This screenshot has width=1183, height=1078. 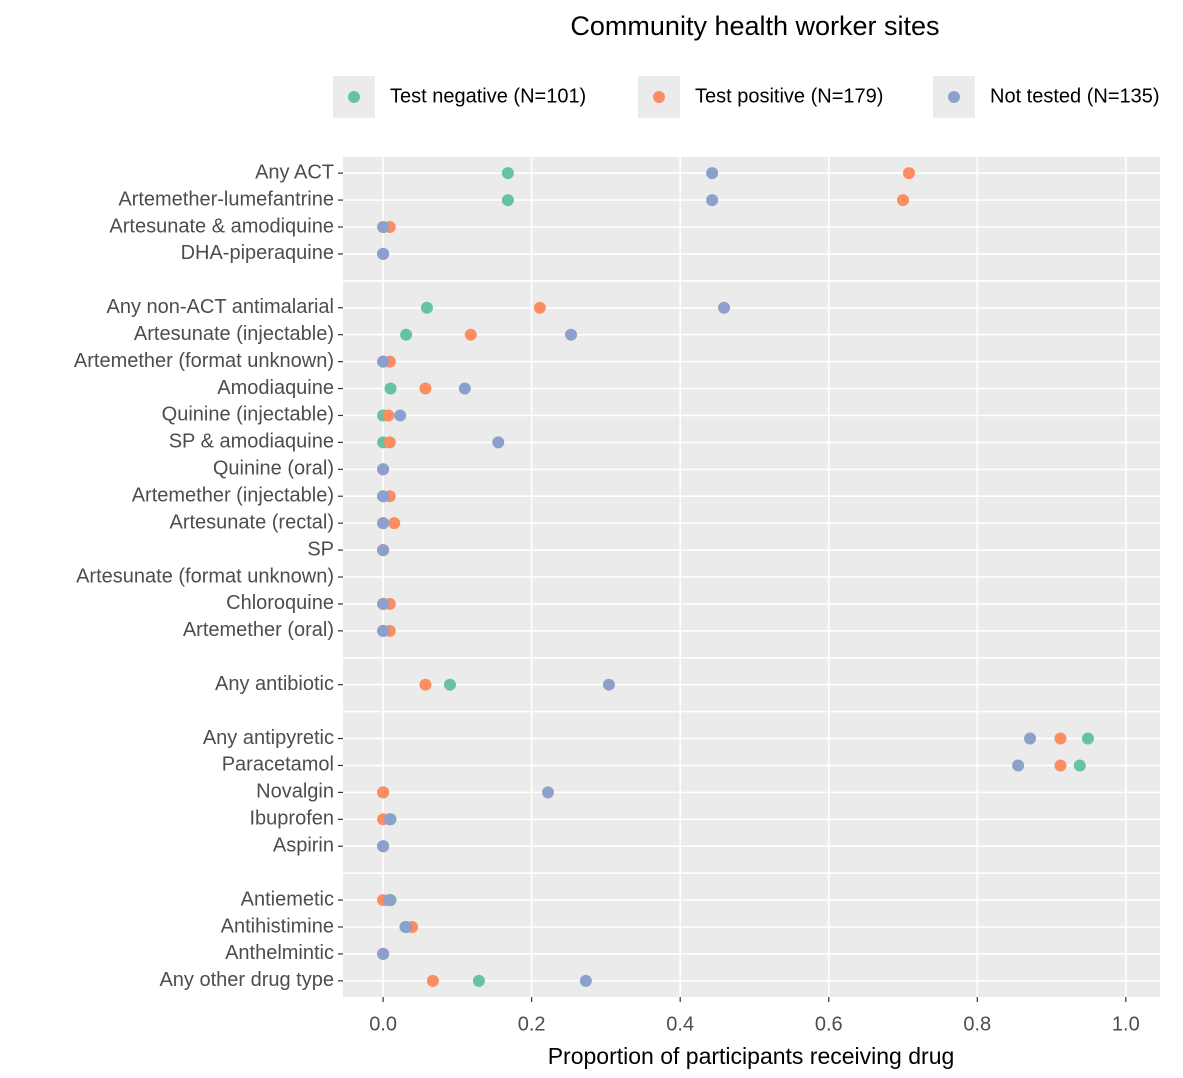 What do you see at coordinates (1126, 1024) in the screenshot?
I see `x-tick-label: 1.0` at bounding box center [1126, 1024].